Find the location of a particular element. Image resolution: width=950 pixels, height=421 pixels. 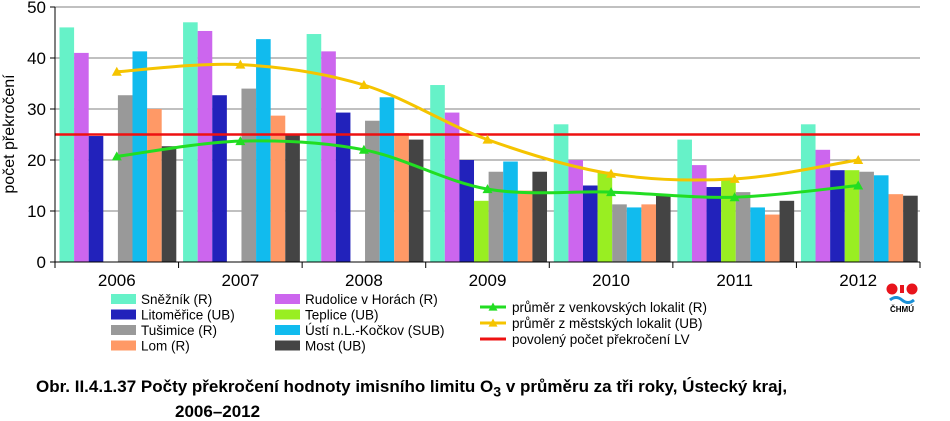

y-tick-label: 0 is located at coordinates (41, 262).